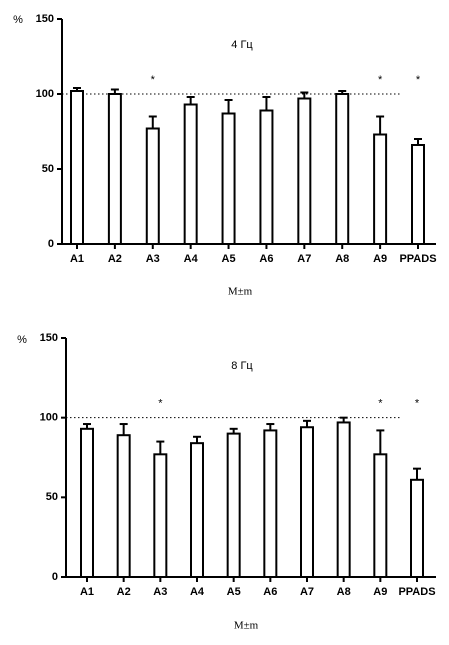  What do you see at coordinates (242, 366) in the screenshot?
I see `chart-title: 8 Гц` at bounding box center [242, 366].